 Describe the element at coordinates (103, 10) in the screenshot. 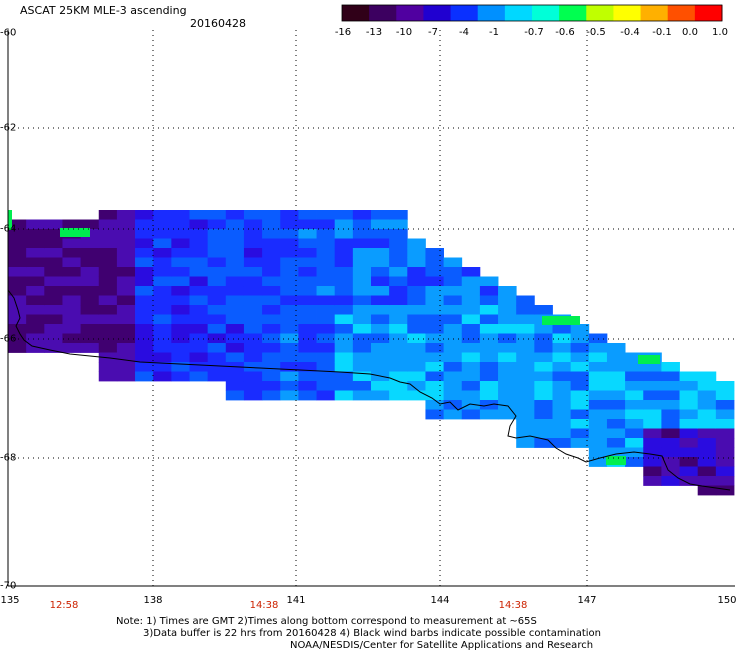

I see `map-title: ASCAT 25KM MLE-3 ascending` at that location.